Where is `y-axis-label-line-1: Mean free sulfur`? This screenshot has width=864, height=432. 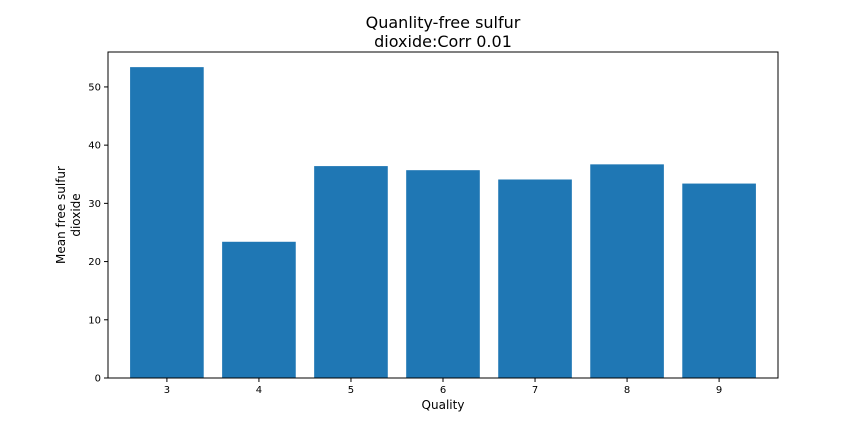 y-axis-label-line-1: Mean free sulfur is located at coordinates (61, 215).